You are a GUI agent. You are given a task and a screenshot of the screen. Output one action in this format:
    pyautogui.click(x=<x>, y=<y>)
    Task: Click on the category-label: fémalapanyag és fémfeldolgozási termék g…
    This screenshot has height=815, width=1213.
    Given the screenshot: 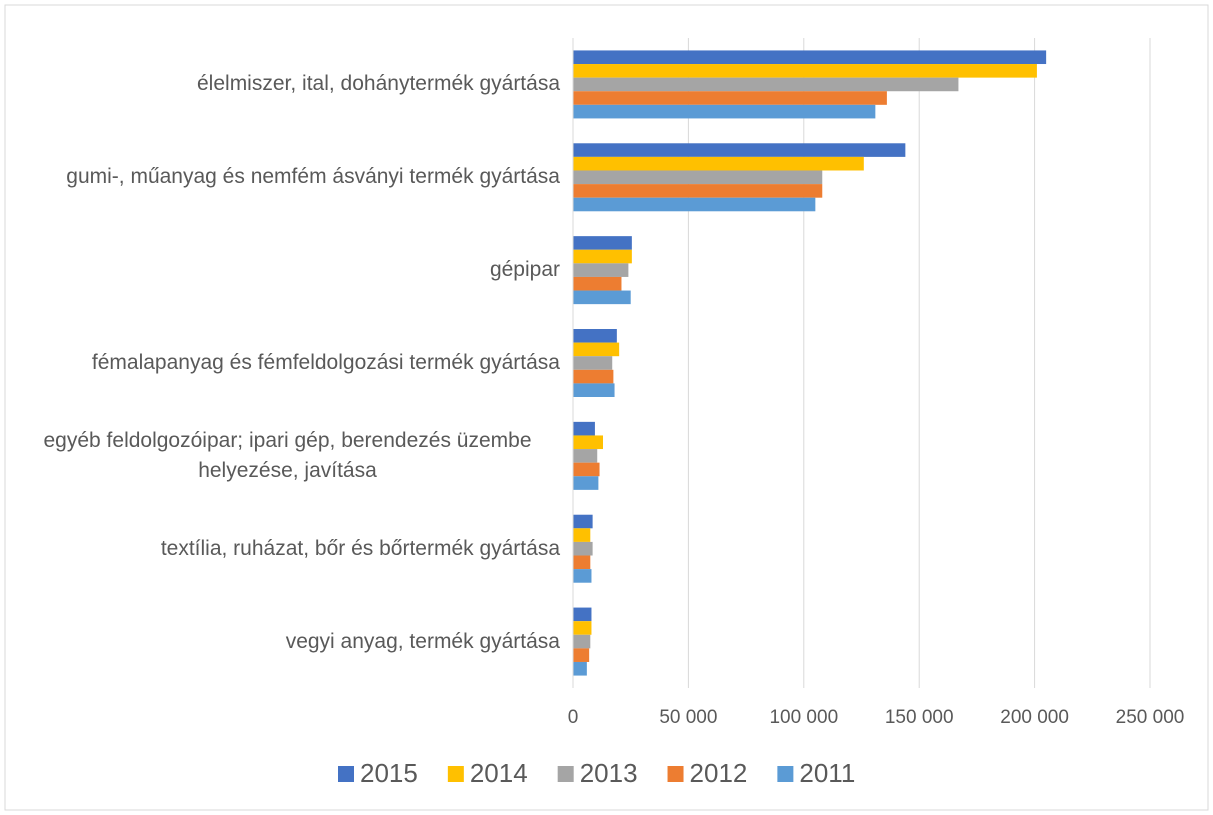 What is the action you would take?
    pyautogui.click(x=325, y=362)
    